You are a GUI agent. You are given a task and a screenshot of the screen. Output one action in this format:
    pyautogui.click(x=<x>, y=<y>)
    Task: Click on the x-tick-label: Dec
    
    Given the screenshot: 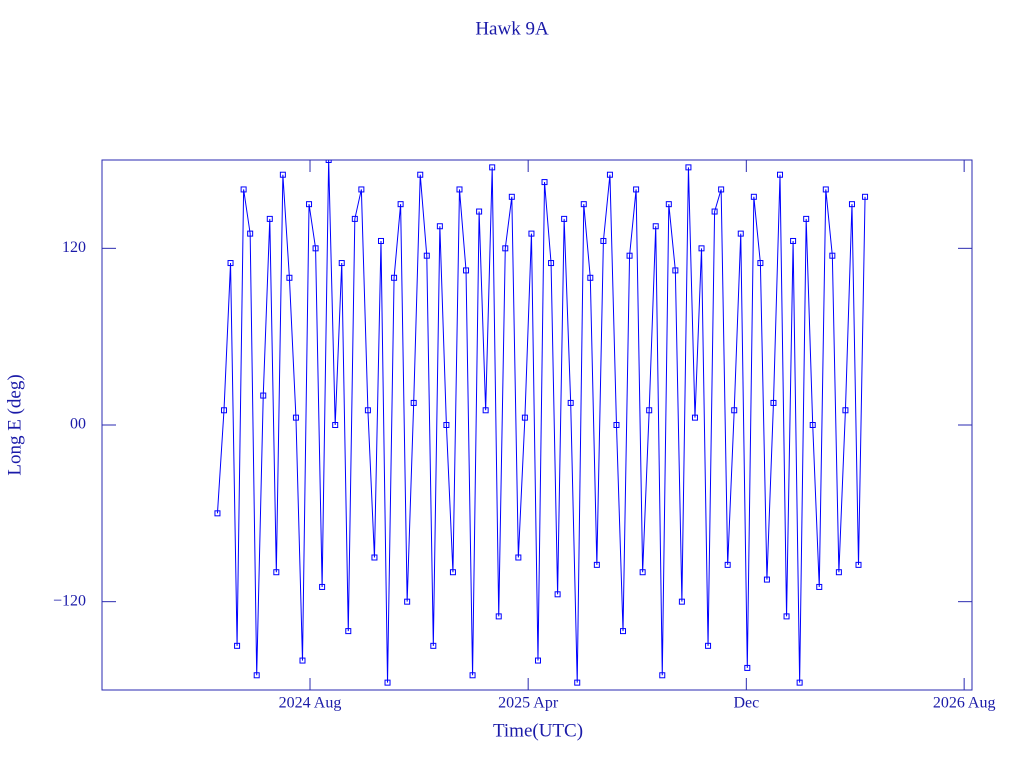 What is the action you would take?
    pyautogui.click(x=746, y=703)
    